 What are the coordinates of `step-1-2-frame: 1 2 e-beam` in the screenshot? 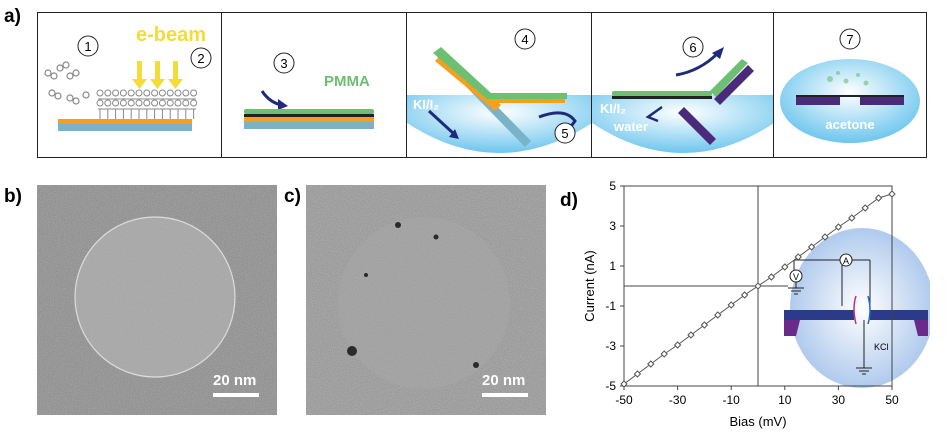 It's located at (129, 85).